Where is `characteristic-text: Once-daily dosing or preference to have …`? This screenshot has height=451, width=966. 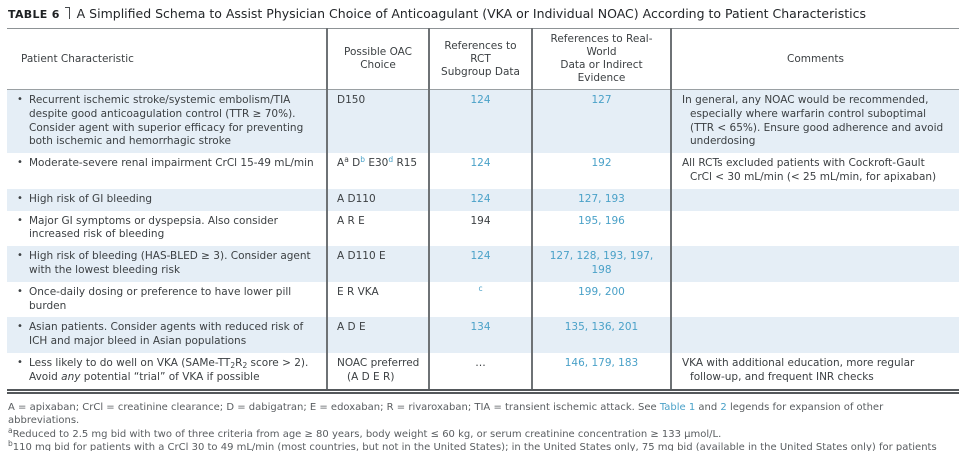 characteristic-text: Once-daily dosing or preference to have … is located at coordinates (160, 298).